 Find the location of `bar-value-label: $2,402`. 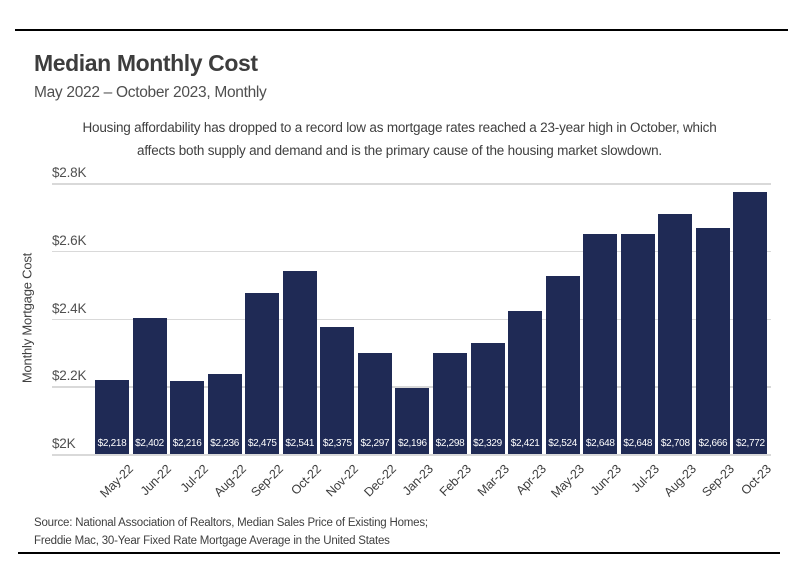

bar-value-label: $2,402 is located at coordinates (149, 443).